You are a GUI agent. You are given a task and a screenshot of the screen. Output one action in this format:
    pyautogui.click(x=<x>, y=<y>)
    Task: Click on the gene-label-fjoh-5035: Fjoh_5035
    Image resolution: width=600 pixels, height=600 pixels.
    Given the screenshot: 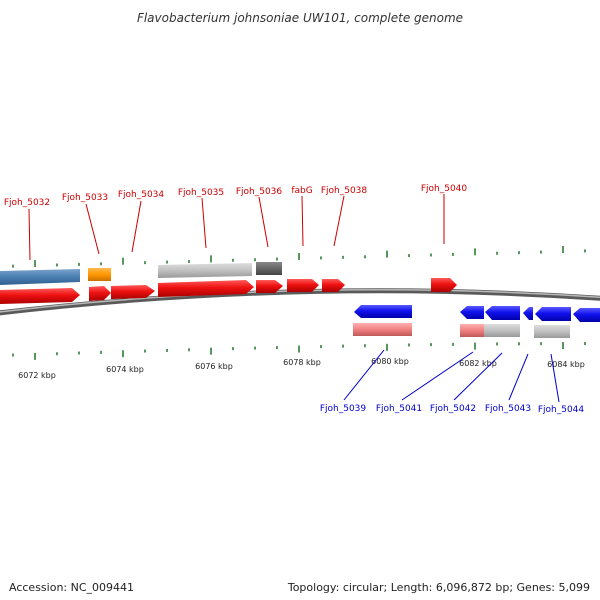 What is the action you would take?
    pyautogui.click(x=201, y=193)
    